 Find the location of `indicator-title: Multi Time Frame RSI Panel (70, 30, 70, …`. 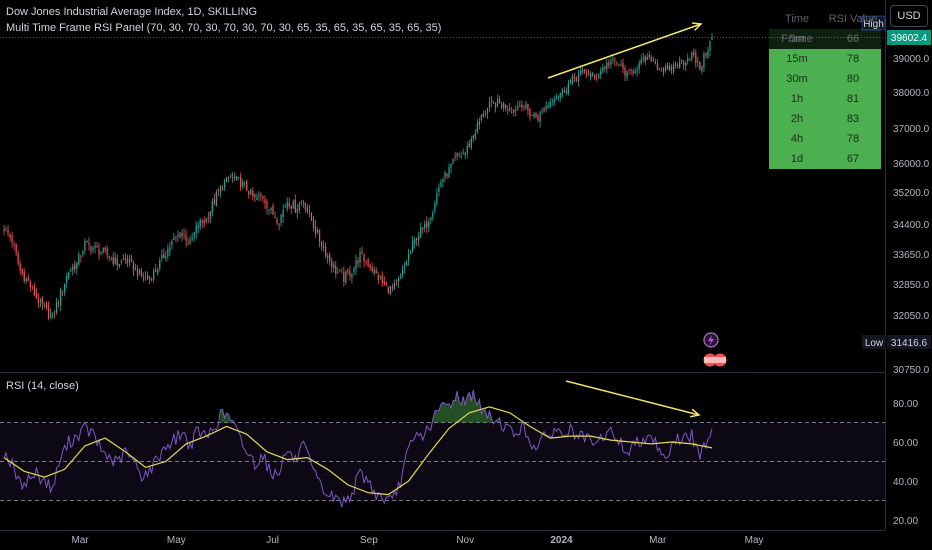

indicator-title: Multi Time Frame RSI Panel (70, 30, 70, … is located at coordinates (224, 28).